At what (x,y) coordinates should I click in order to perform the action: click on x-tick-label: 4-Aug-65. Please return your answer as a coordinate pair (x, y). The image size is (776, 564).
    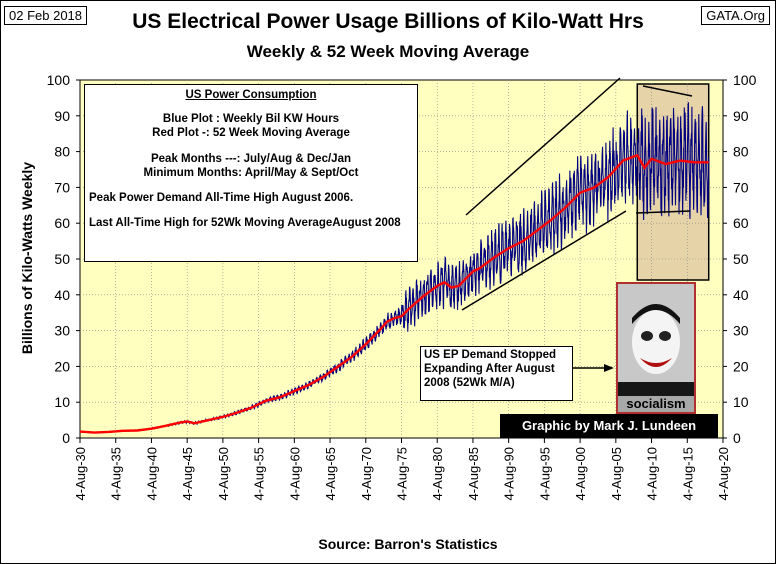
    Looking at the image, I should click on (330, 473).